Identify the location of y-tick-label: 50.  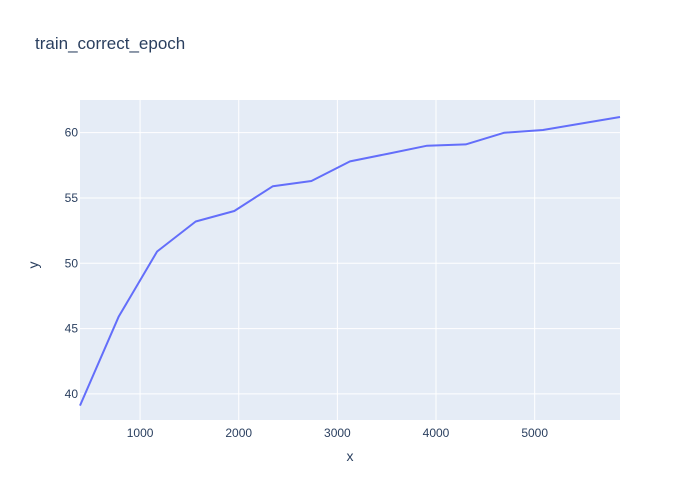
(72, 263).